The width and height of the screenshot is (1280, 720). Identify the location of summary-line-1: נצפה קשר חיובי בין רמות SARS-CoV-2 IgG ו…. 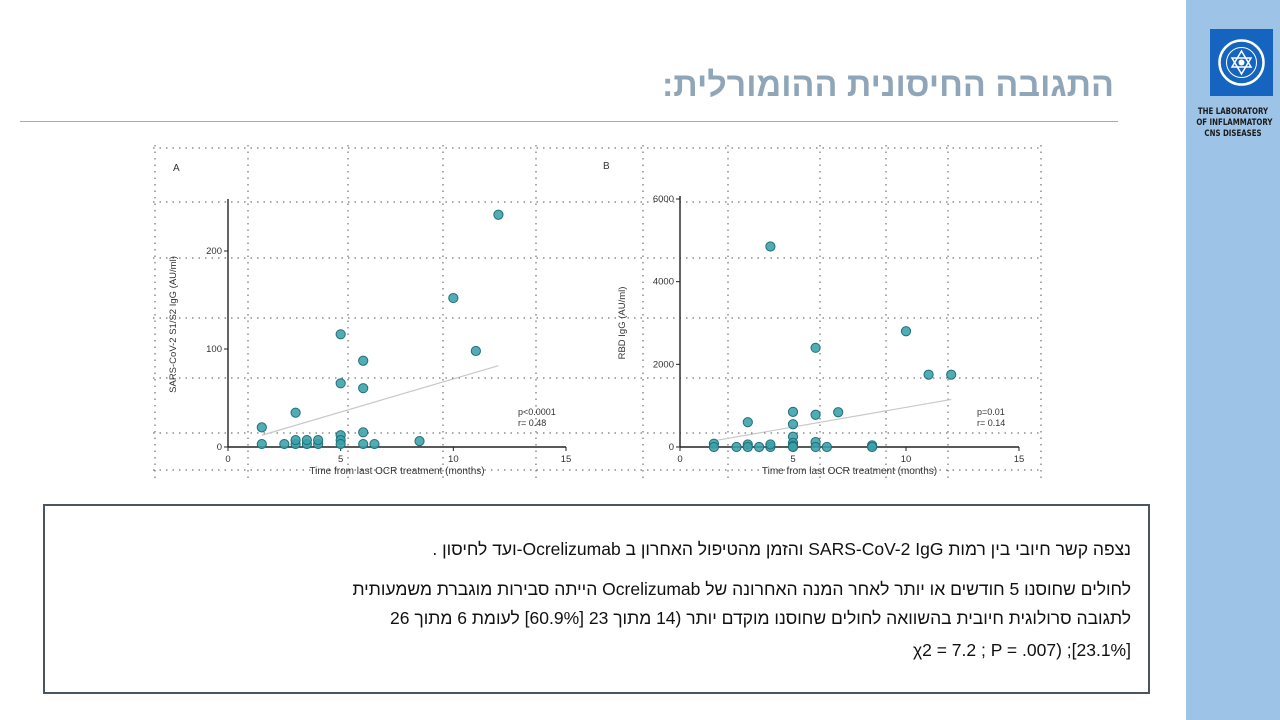
(781, 549).